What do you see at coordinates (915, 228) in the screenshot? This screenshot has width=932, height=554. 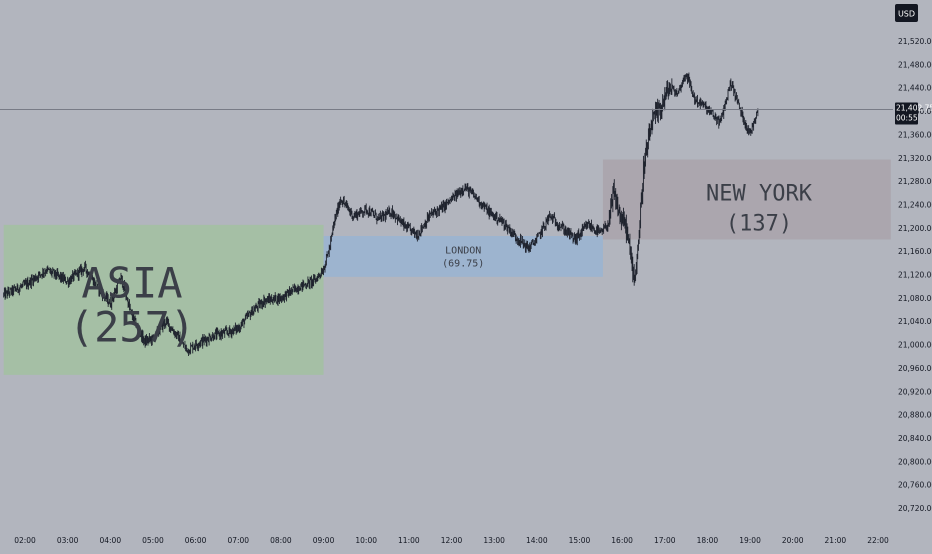 I see `price-tick-label: 21,200.00` at bounding box center [915, 228].